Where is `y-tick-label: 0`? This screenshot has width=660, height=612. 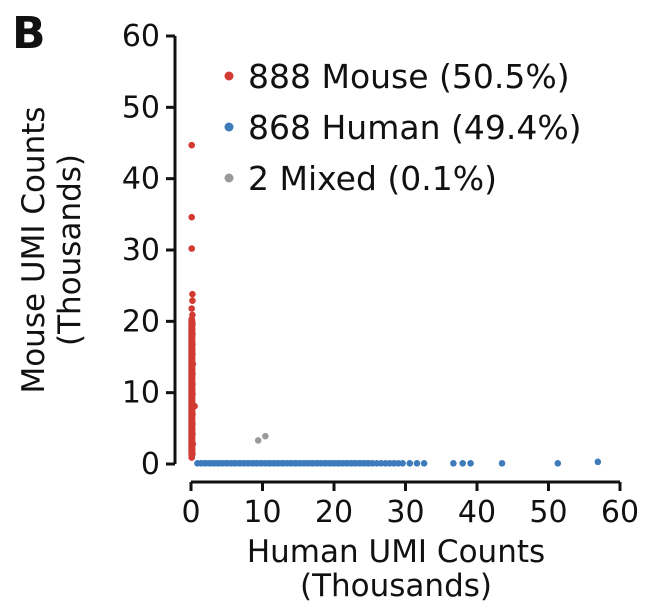
y-tick-label: 0 is located at coordinates (150, 464).